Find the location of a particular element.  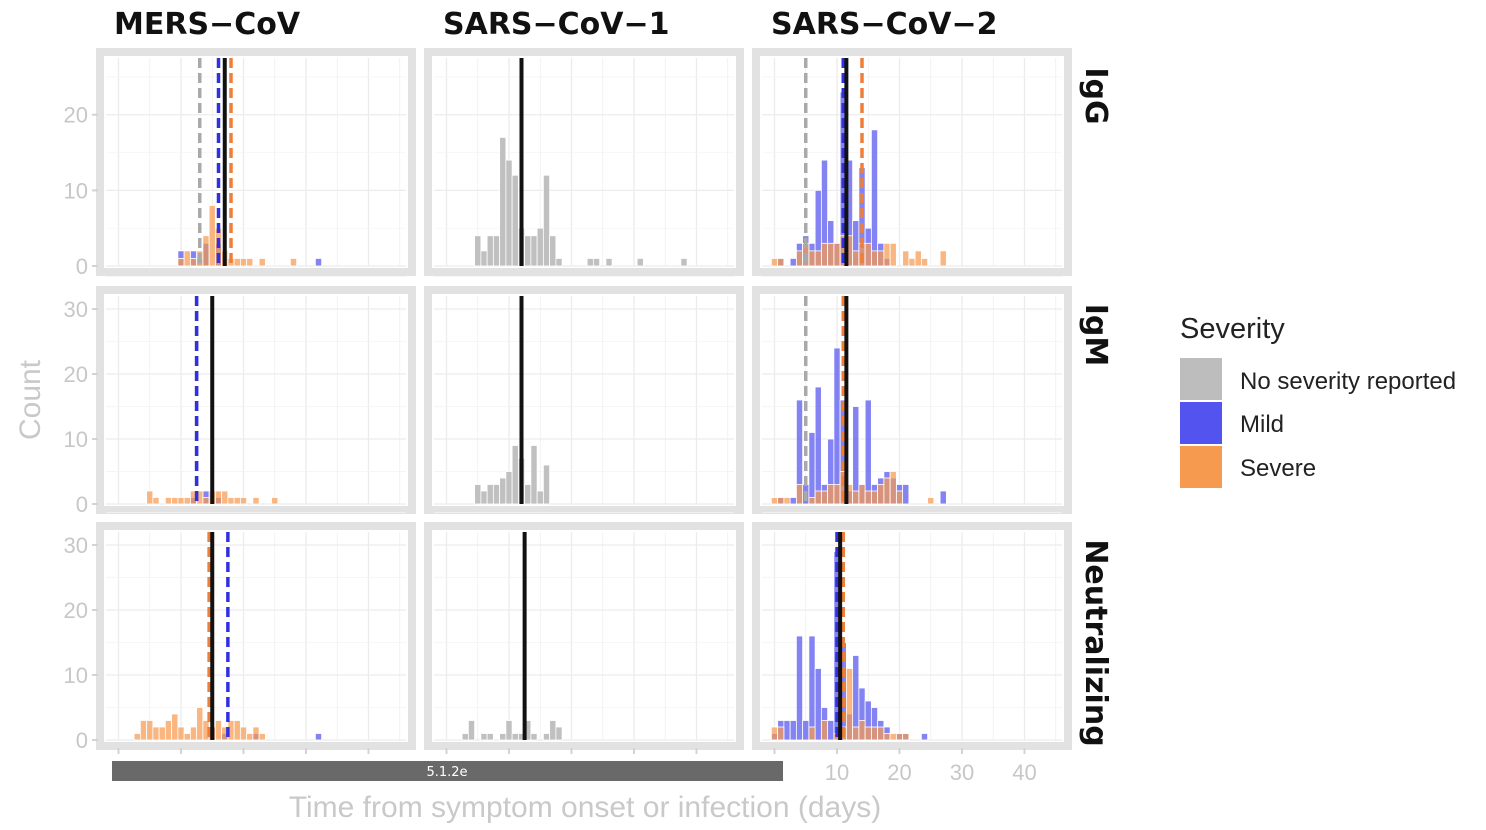

footer-bar is located at coordinates (447, 771).